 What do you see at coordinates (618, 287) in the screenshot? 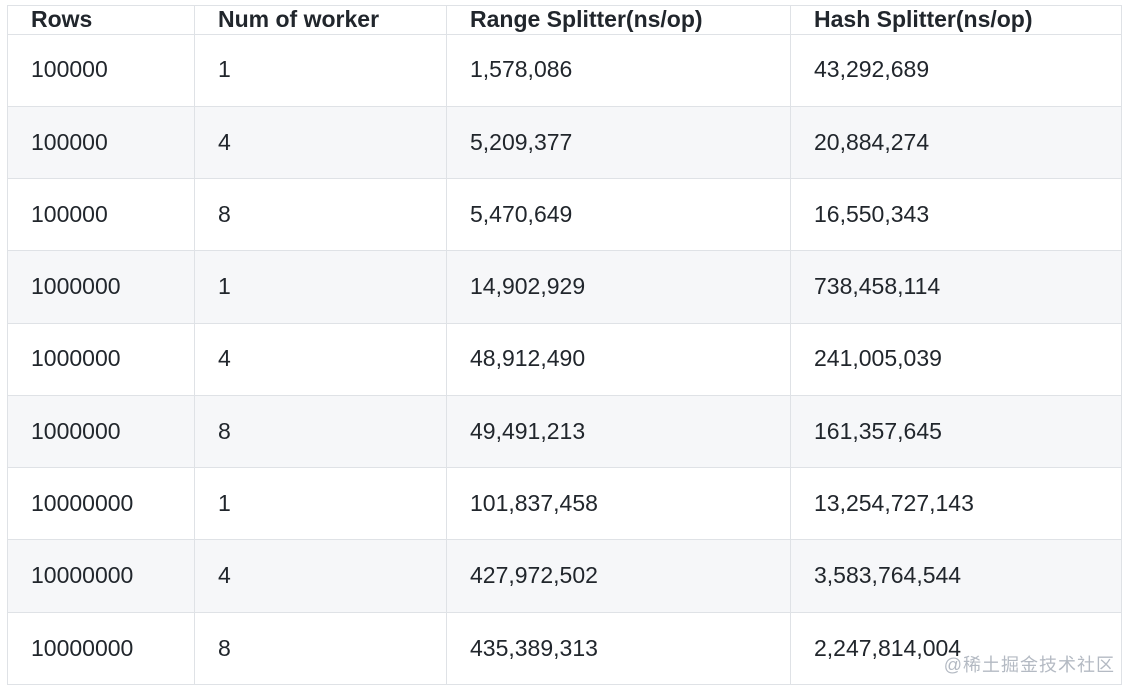
I see `cell-range-splitter: 14,902,929` at bounding box center [618, 287].